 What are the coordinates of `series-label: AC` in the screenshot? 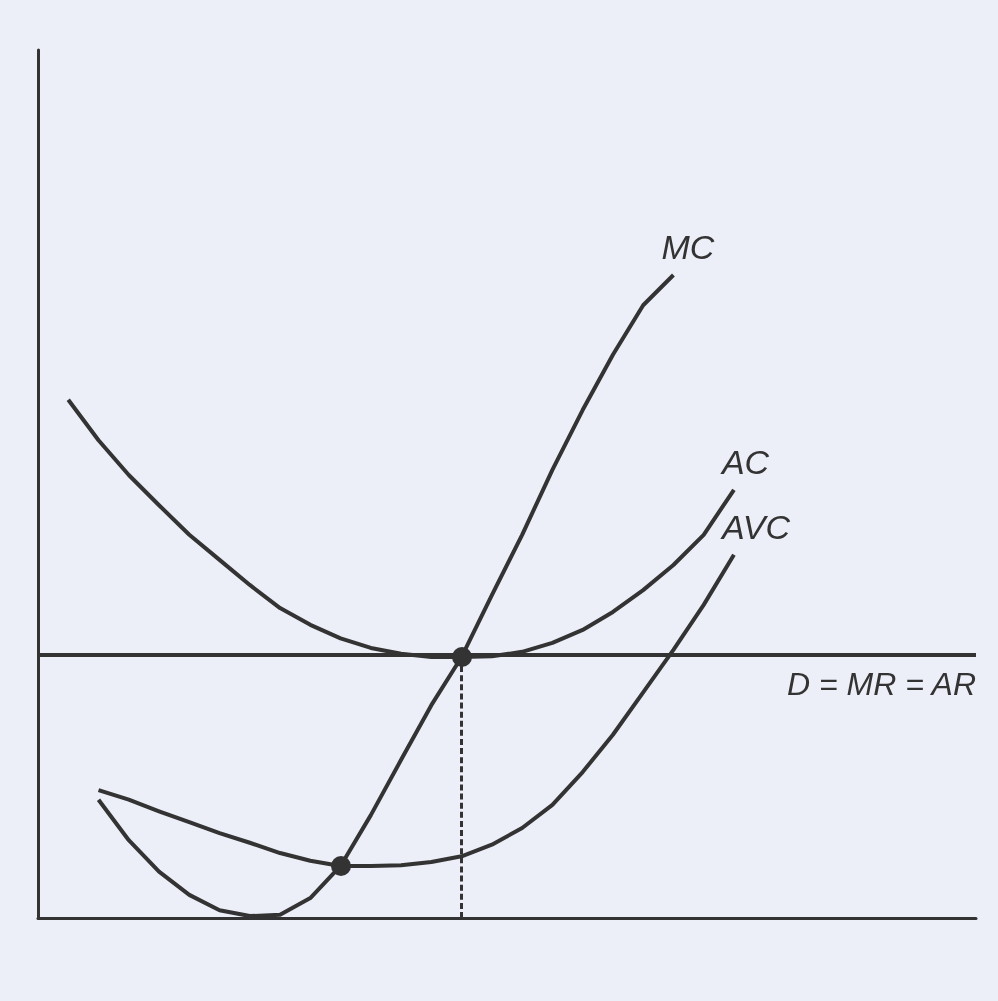 It's located at (744, 461).